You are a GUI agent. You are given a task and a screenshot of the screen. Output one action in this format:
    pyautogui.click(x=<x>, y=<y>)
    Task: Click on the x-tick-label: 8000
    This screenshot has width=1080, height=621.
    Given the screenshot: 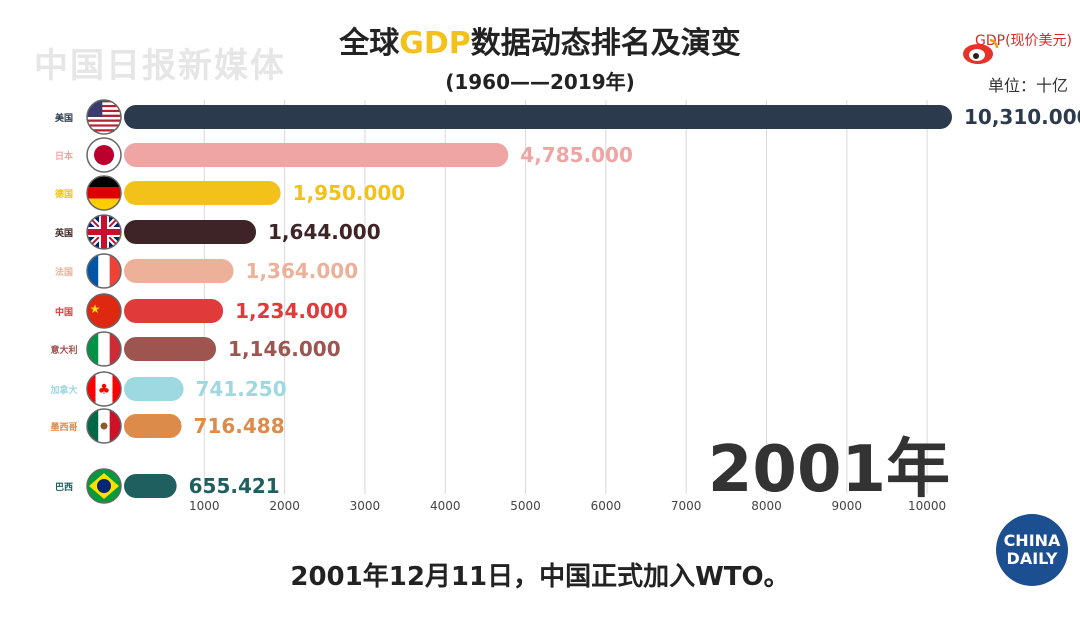 What is the action you would take?
    pyautogui.click(x=766, y=506)
    